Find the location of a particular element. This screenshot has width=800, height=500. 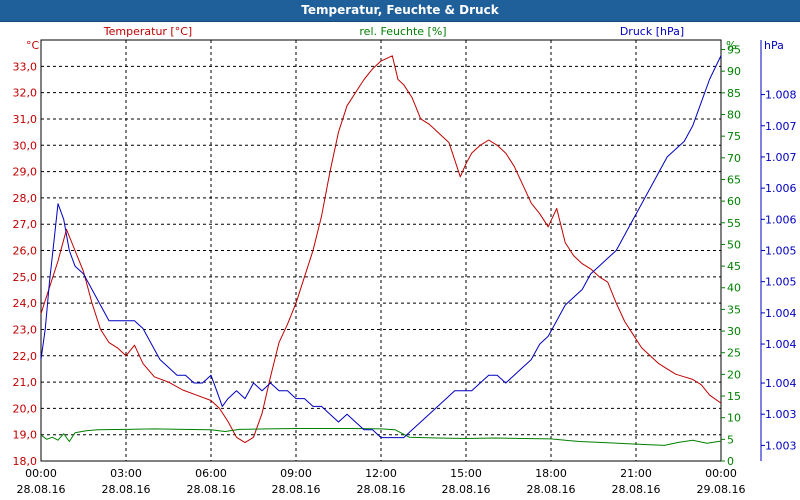

temperature-axis-label: Temperatur [°C] is located at coordinates (147, 31).